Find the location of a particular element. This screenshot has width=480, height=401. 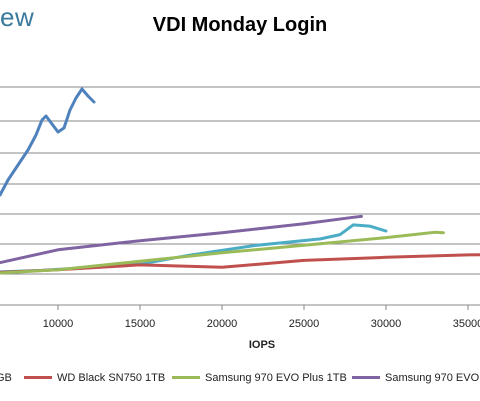

legend-label: GB is located at coordinates (6, 378).